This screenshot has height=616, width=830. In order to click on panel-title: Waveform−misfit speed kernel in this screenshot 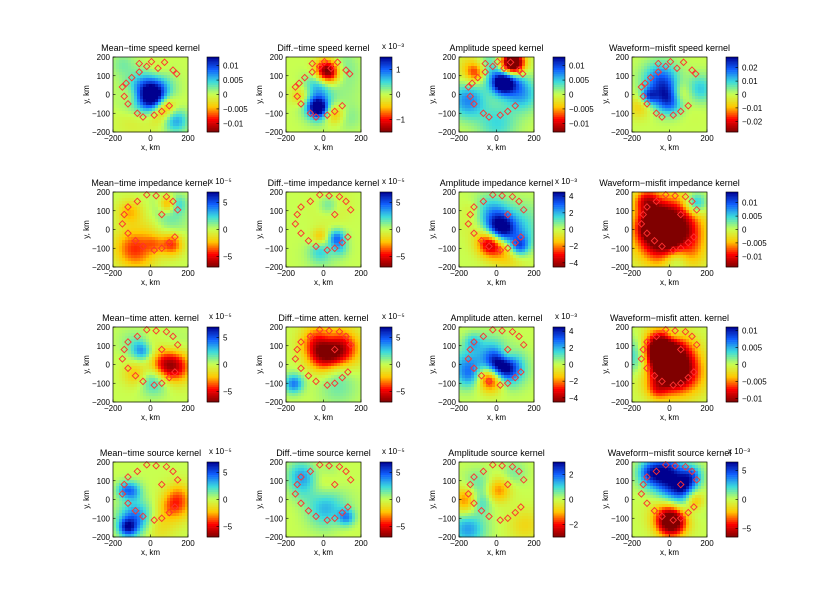, I will do `click(669, 48)`.